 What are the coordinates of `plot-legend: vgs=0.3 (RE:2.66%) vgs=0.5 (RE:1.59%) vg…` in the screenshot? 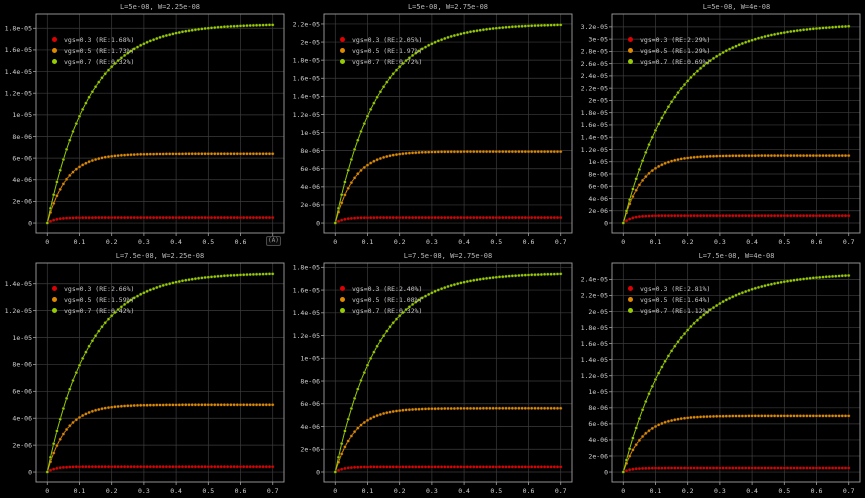 It's located at (93, 301).